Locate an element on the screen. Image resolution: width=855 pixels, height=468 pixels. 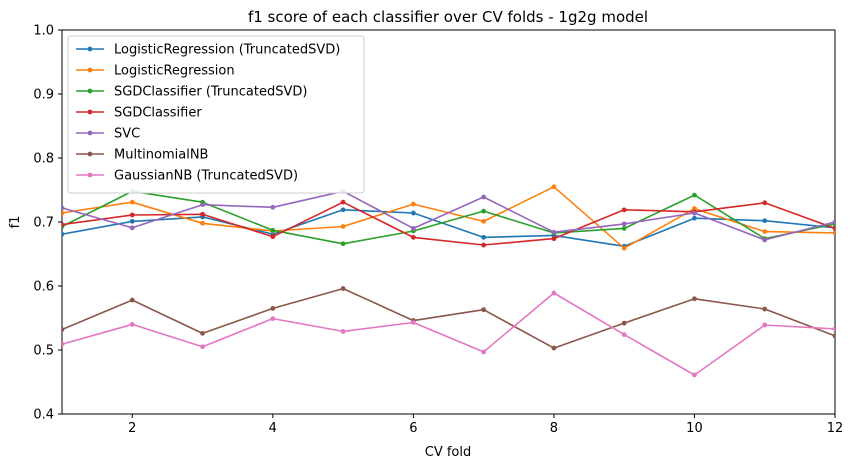
legend-label: LogisticRegression is located at coordinates (174, 71).